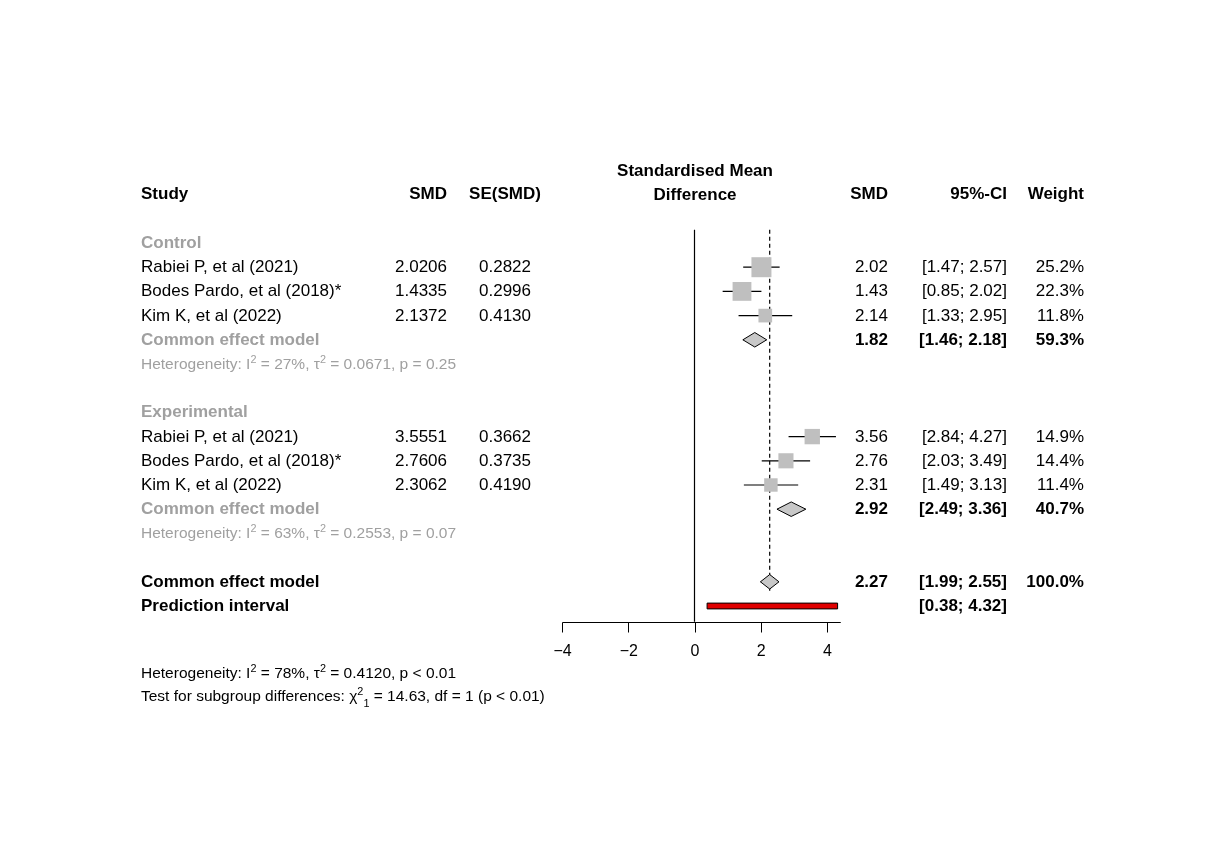 This screenshot has width=1205, height=851. I want to click on text: 1.82, so click(871, 339).